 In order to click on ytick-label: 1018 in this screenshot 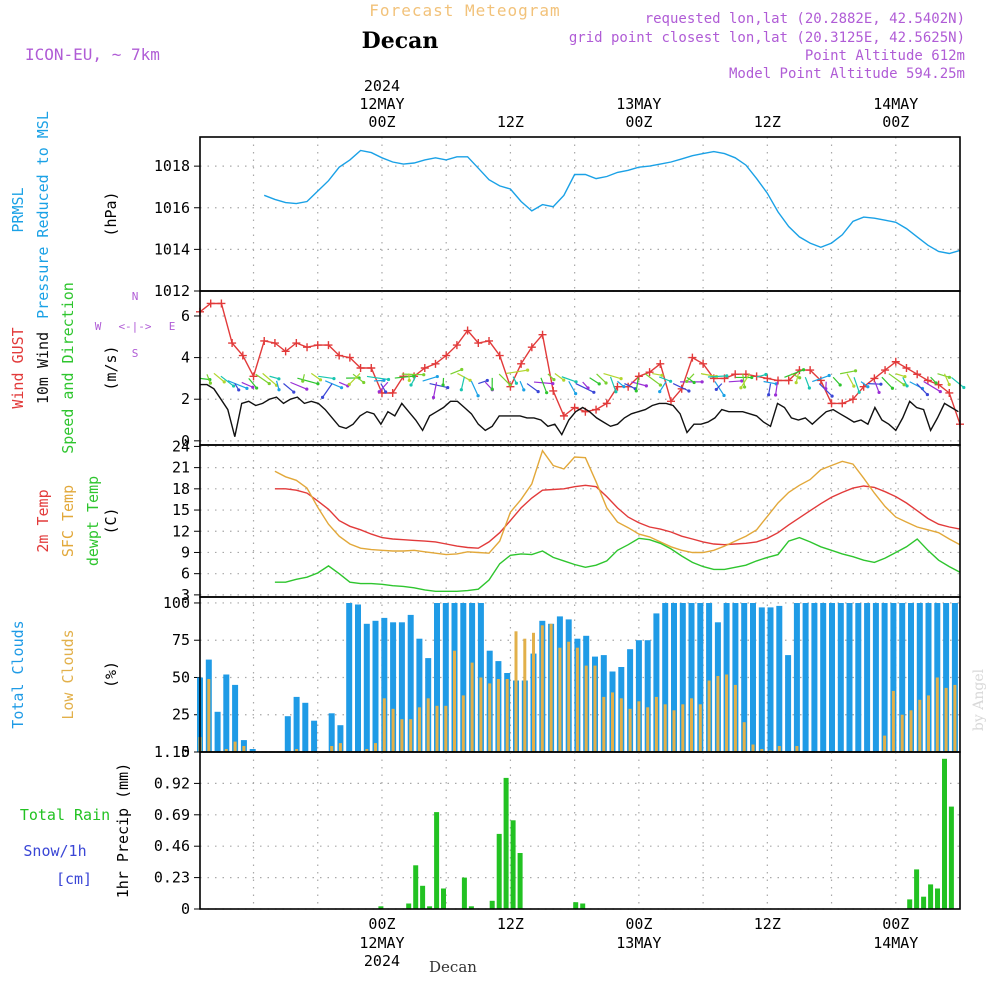, I will do `click(172, 166)`.